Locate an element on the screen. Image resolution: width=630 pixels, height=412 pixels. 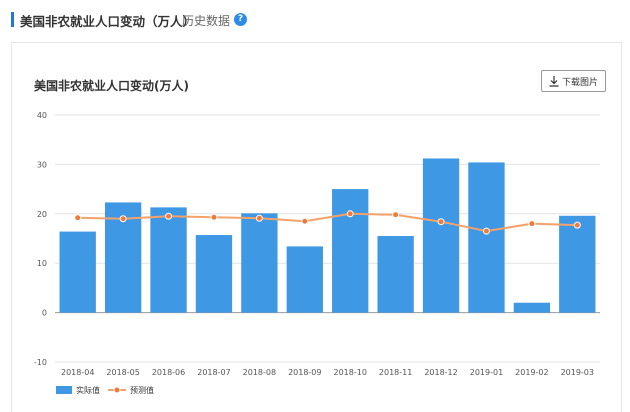
download-image-button: 下载图片 is located at coordinates (573, 81).